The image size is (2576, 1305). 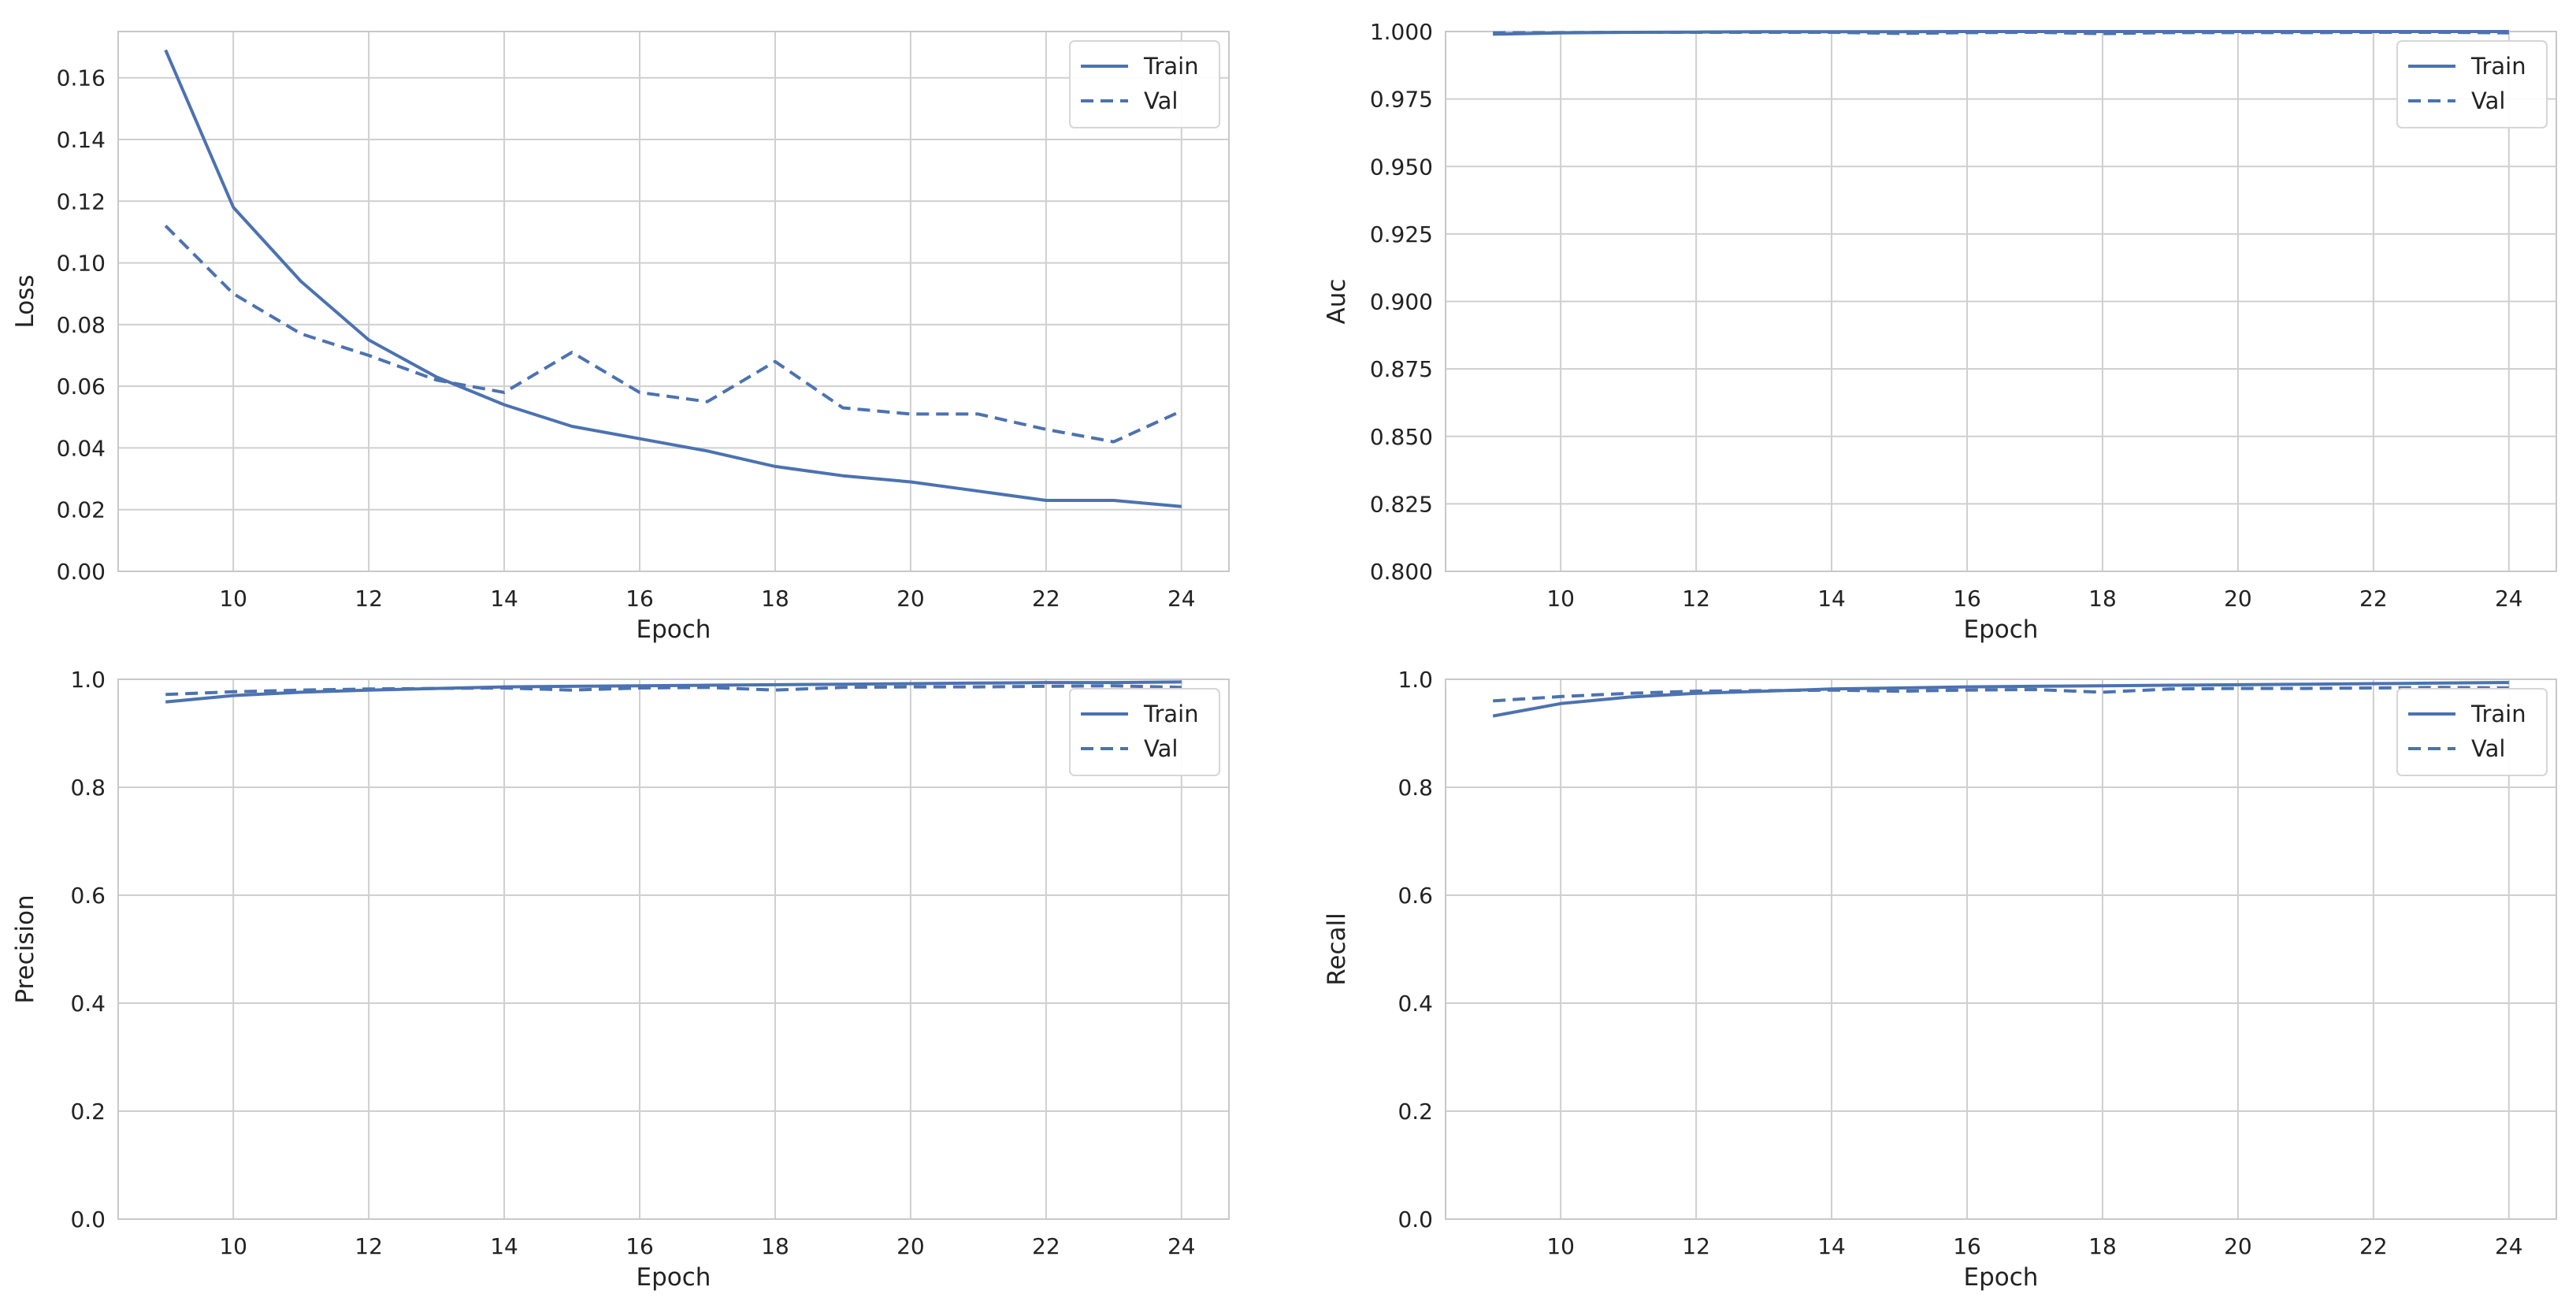 What do you see at coordinates (1401, 32) in the screenshot?
I see `y-tick-label: 1.000` at bounding box center [1401, 32].